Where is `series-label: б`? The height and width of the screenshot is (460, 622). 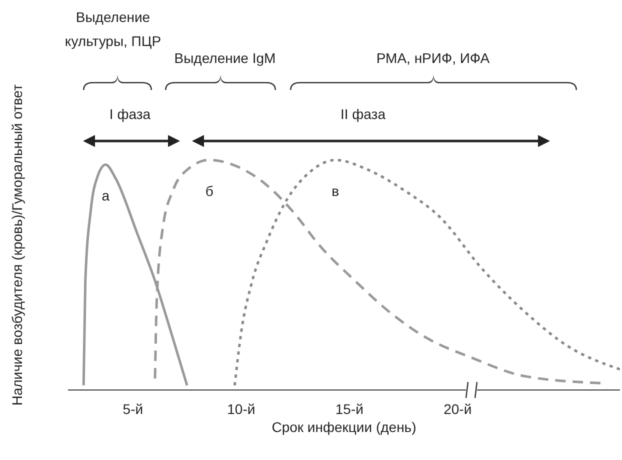
series-label: б is located at coordinates (209, 191).